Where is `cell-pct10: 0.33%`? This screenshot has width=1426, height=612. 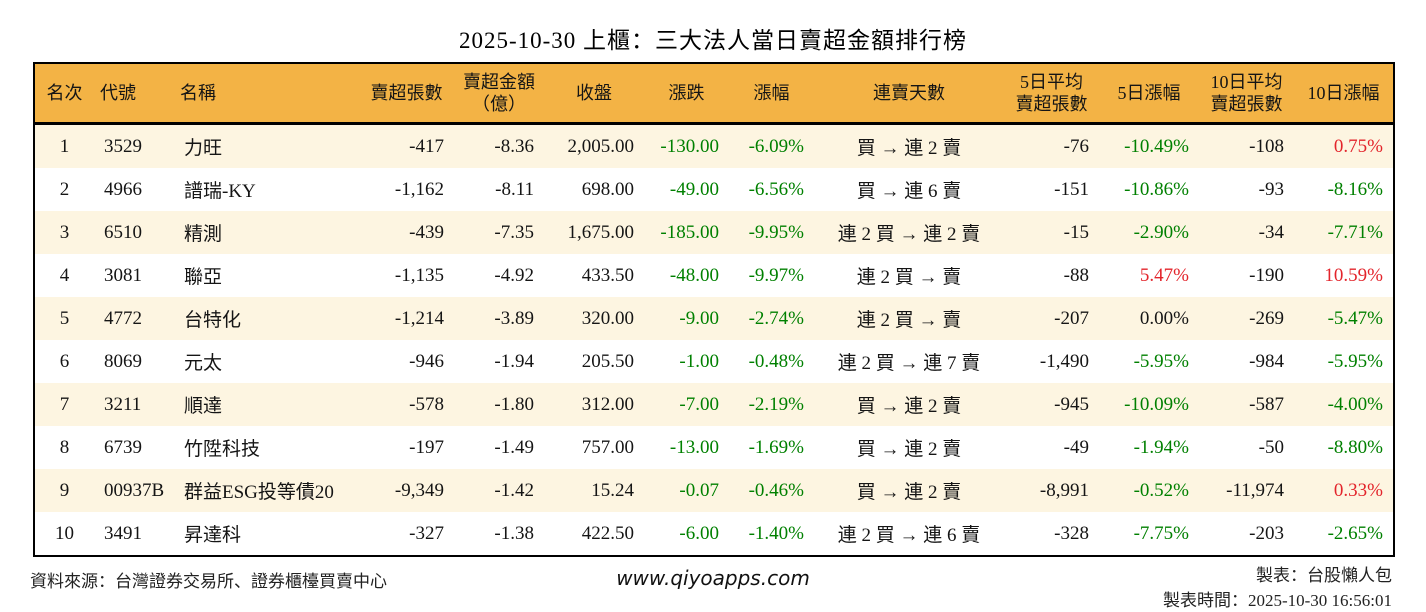 cell-pct10: 0.33% is located at coordinates (1358, 490).